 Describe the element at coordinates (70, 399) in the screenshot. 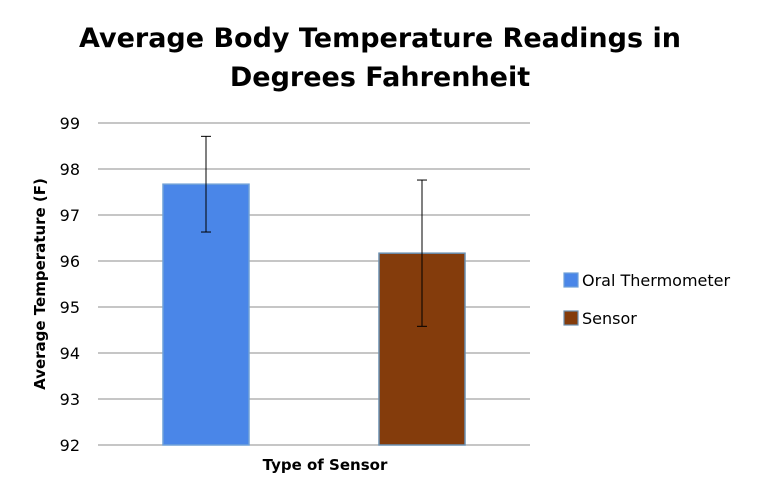

I see `y-tick-label: 93` at that location.